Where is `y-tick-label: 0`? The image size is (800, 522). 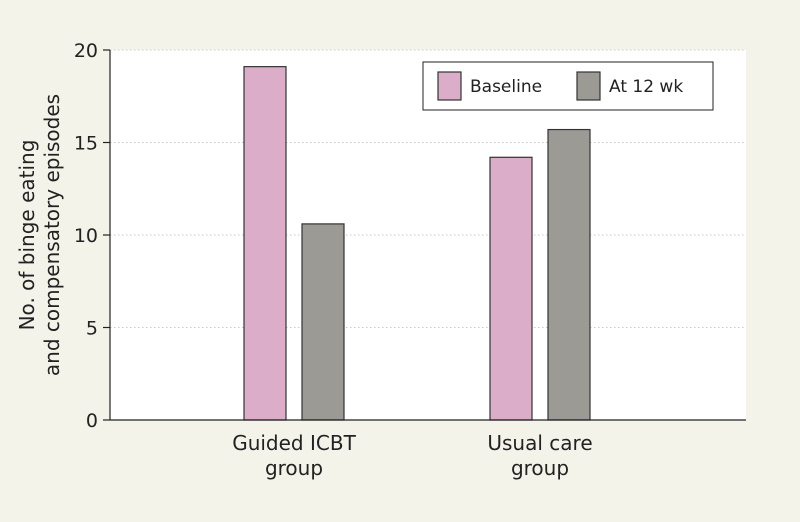
y-tick-label: 0 is located at coordinates (92, 421).